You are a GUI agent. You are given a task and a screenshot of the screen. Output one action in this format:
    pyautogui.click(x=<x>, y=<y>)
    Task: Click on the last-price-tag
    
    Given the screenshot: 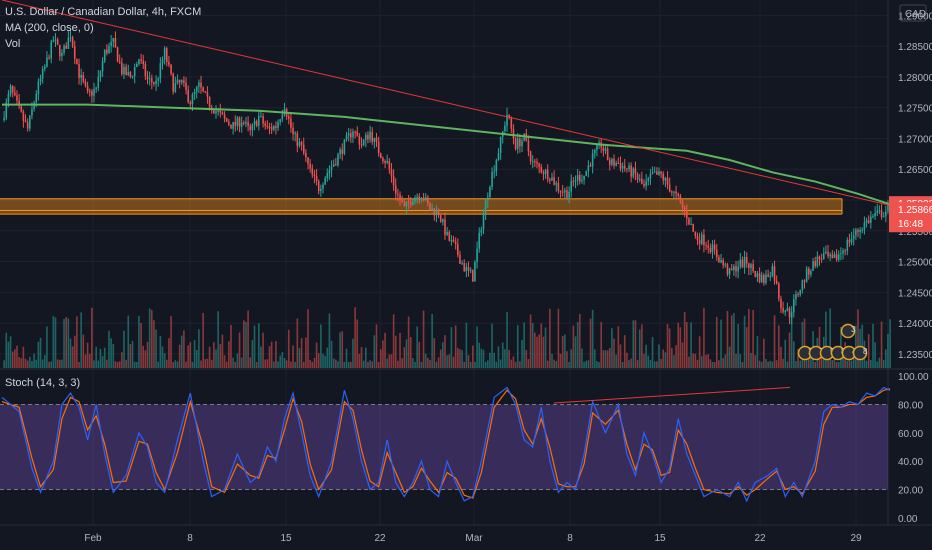 What is the action you would take?
    pyautogui.click(x=910, y=217)
    